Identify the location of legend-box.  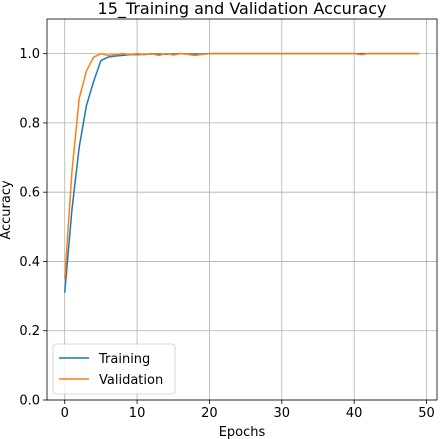
(114, 369).